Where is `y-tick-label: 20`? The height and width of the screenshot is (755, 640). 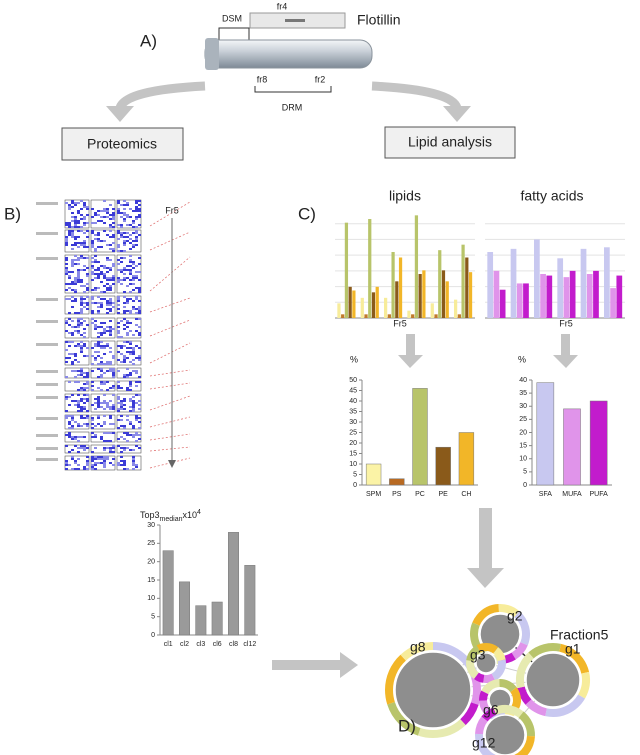 y-tick-label: 20 is located at coordinates (353, 443).